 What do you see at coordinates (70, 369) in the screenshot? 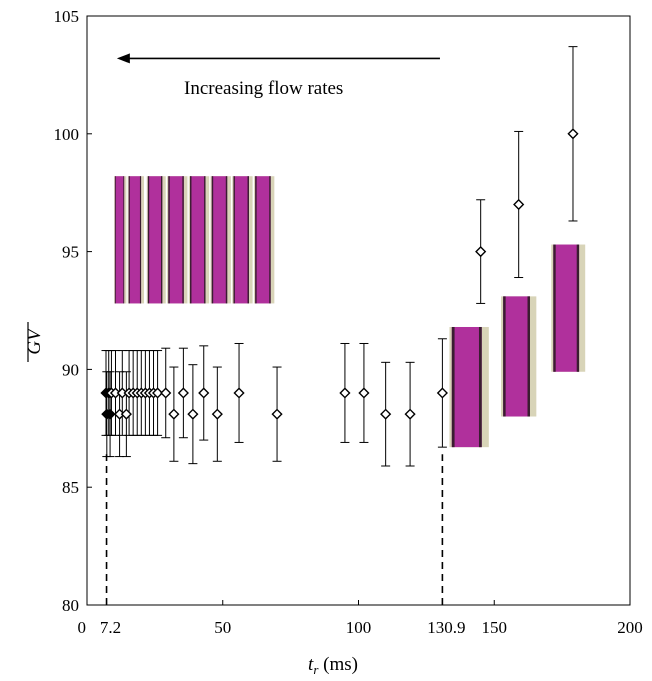
I see `y-tick-label: 90` at bounding box center [70, 369].